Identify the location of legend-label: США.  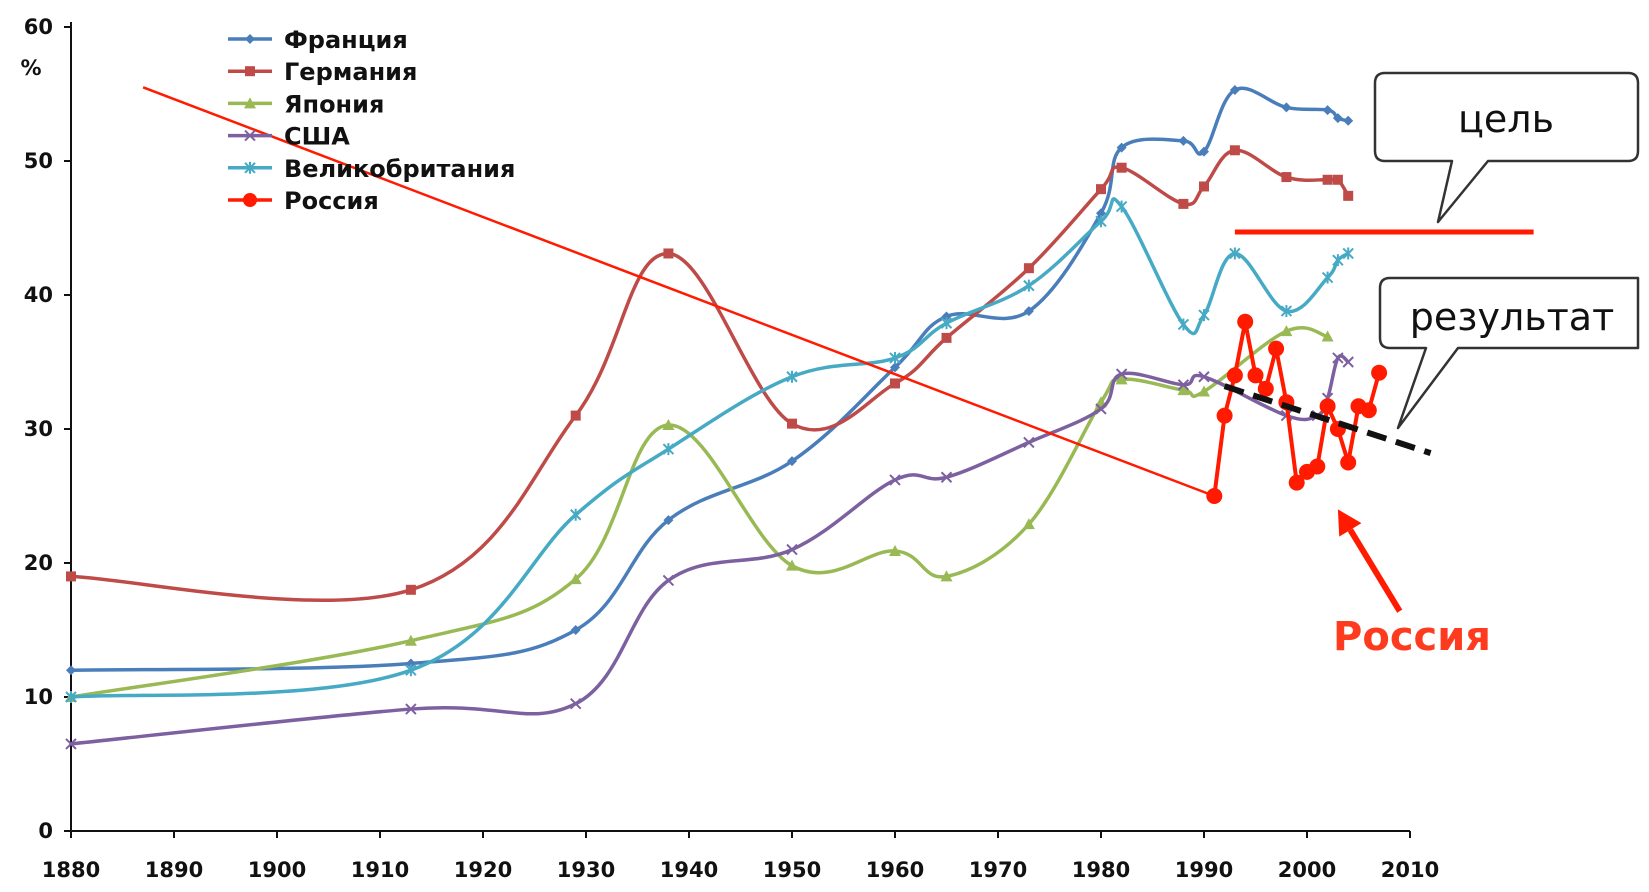
(317, 137).